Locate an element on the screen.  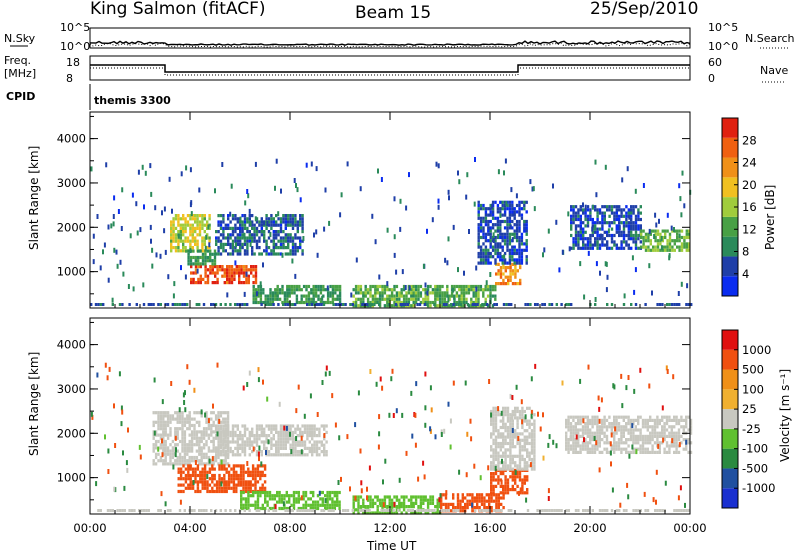
ground-echo is located at coordinates (684, 510).